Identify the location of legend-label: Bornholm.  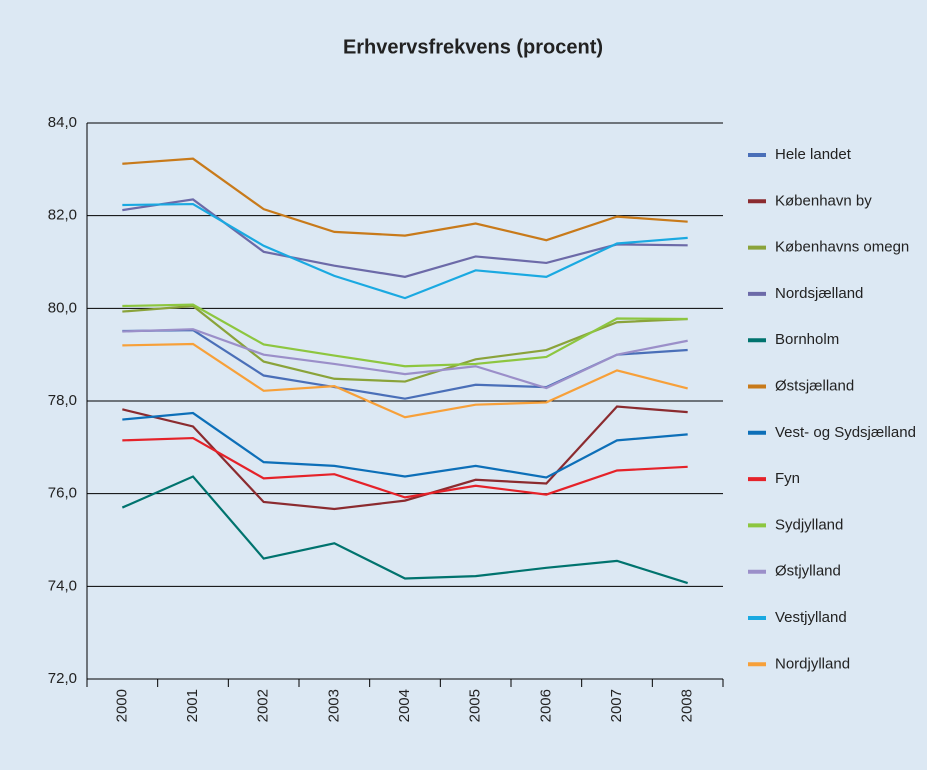
(807, 339).